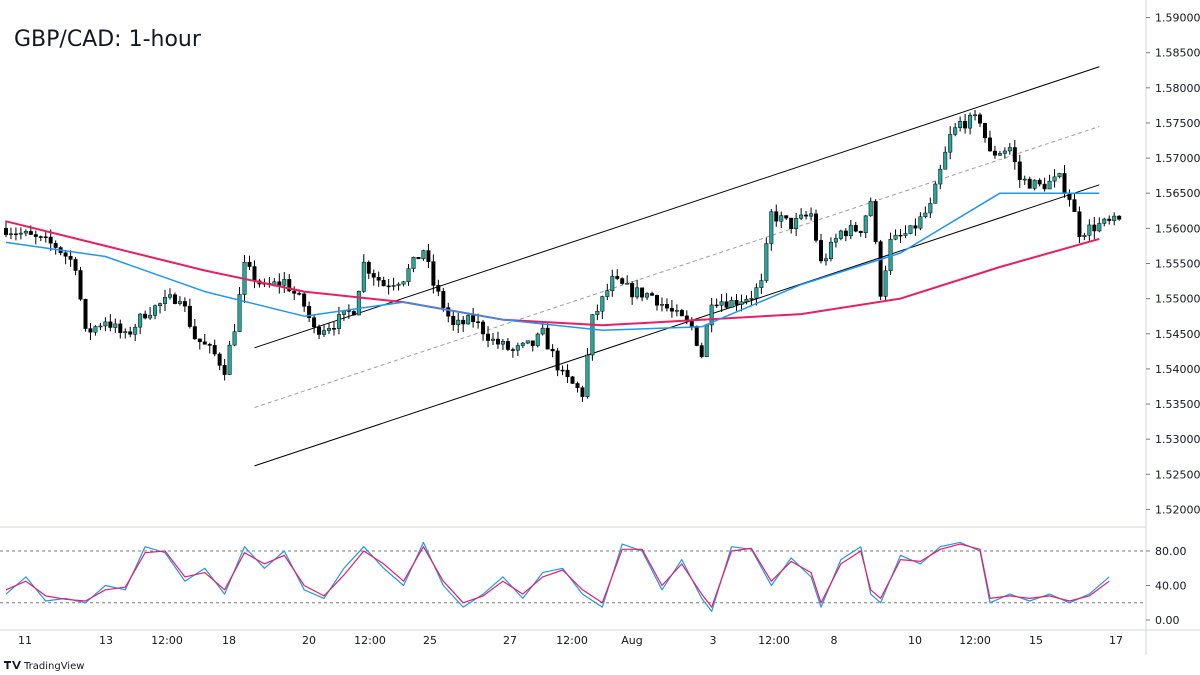 The width and height of the screenshot is (1200, 675). Describe the element at coordinates (1171, 586) in the screenshot. I see `oscillator-tick-label: 40.00` at that location.